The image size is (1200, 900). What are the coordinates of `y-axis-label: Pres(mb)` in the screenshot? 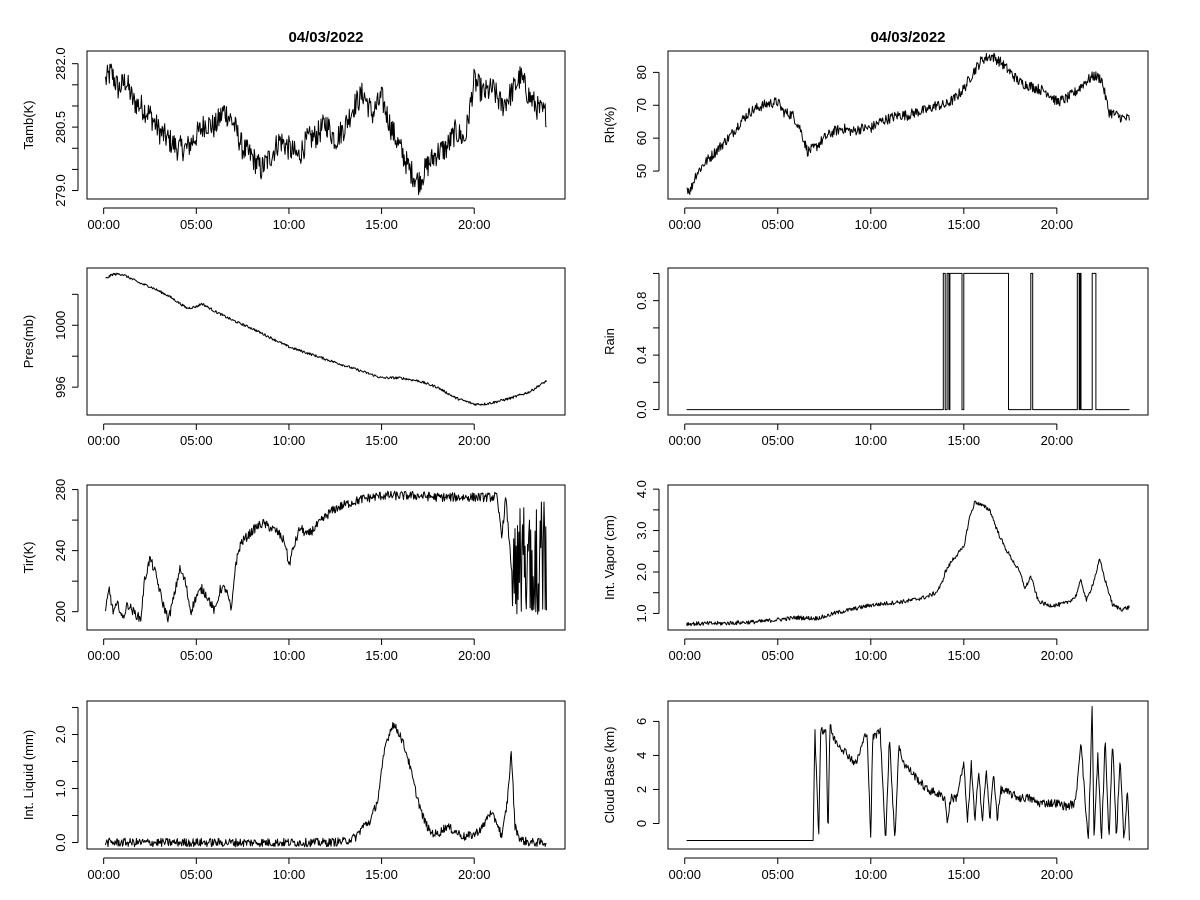 It's located at (28, 341).